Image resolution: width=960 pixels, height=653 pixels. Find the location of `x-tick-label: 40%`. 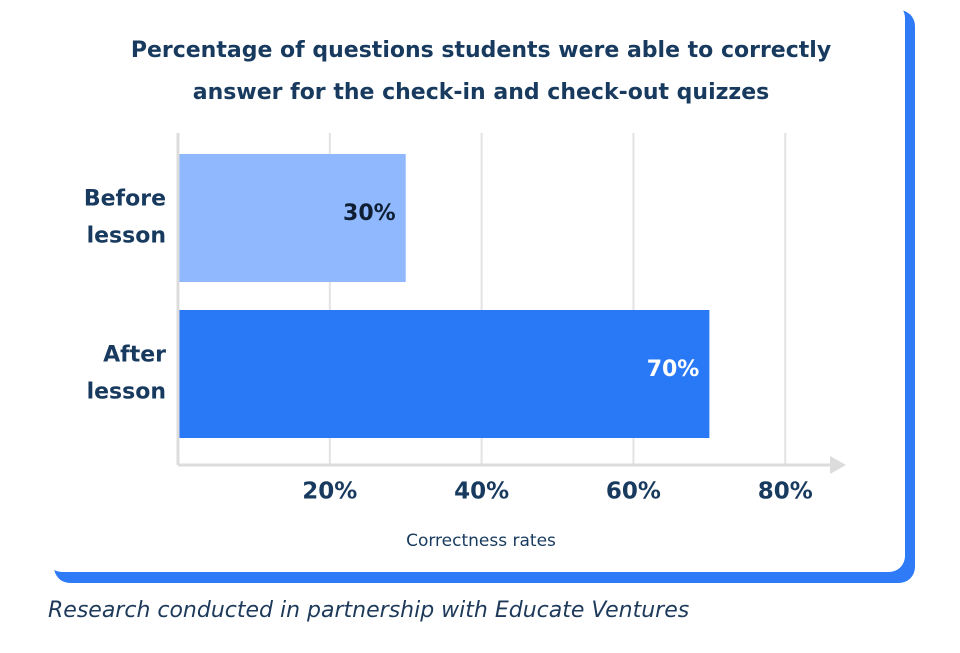

x-tick-label: 40% is located at coordinates (481, 492).